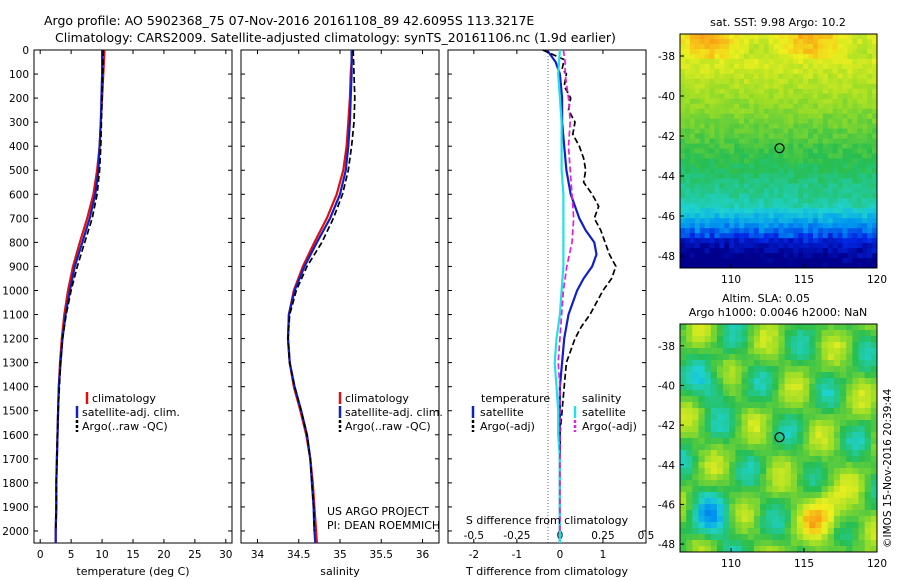  I want to click on series-line-climatology, so click(80, 296).